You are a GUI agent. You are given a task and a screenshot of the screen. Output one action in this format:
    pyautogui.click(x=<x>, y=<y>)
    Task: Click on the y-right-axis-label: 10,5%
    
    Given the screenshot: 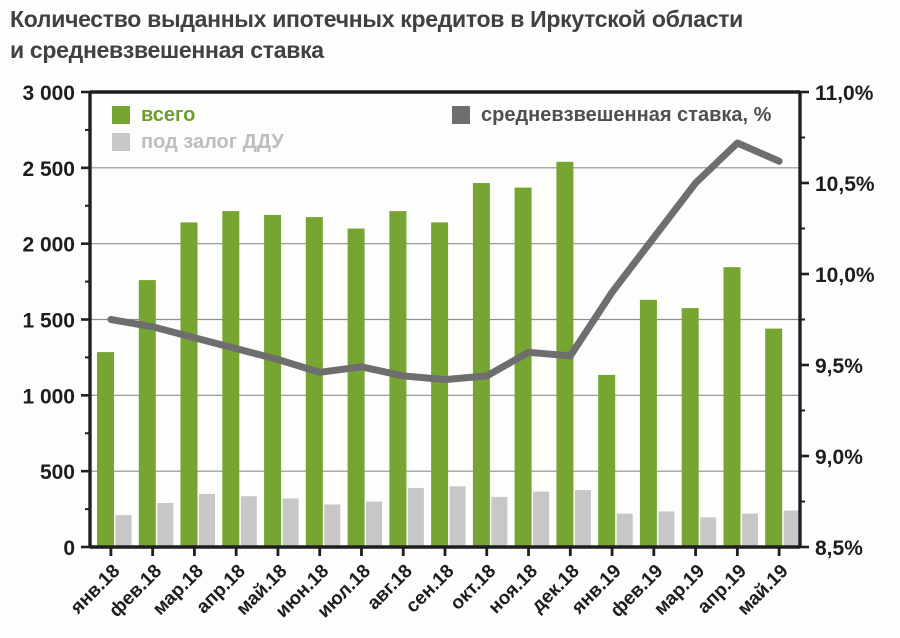 What is the action you would take?
    pyautogui.click(x=845, y=184)
    